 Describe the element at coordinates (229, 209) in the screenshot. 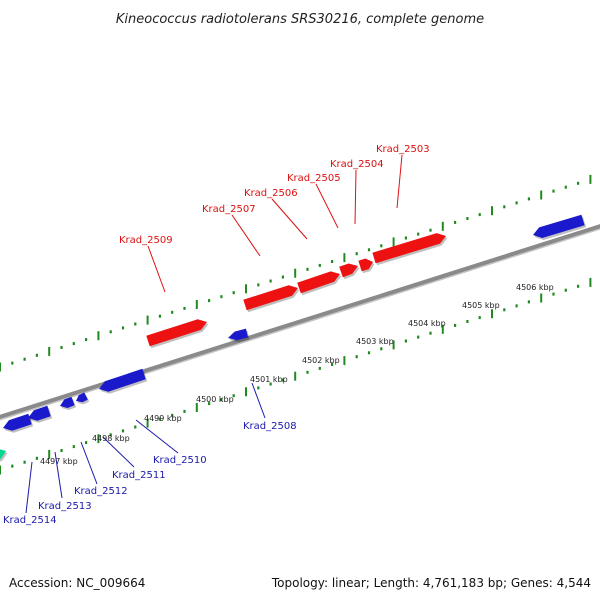

I see `gene-label-krad-2507: Krad_2507` at that location.